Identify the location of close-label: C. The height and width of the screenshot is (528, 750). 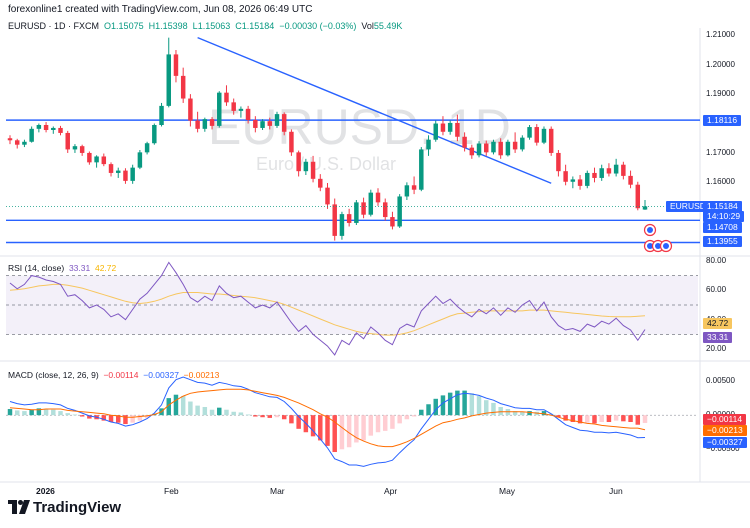
(238, 26).